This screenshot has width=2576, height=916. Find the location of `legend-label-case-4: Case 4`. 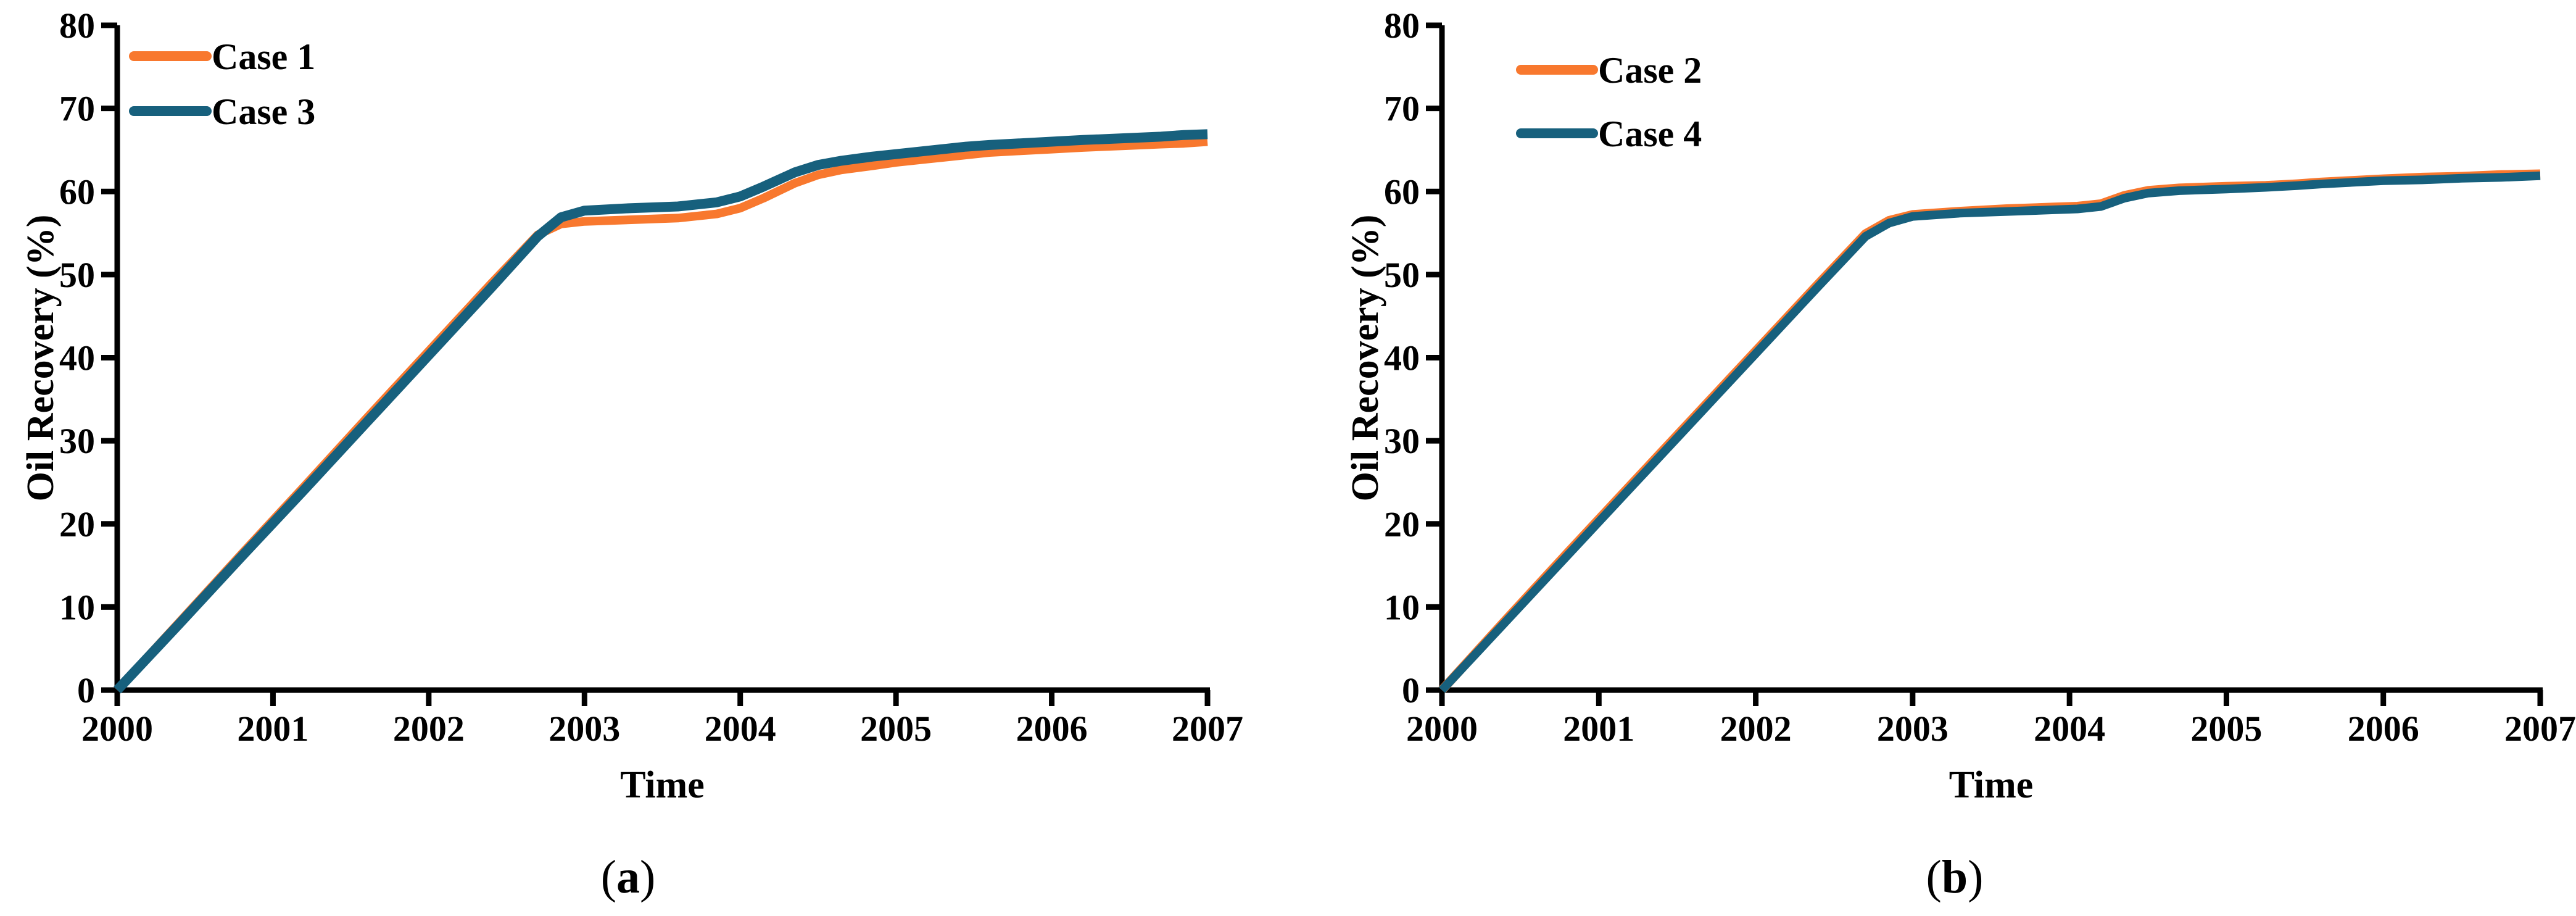

legend-label-case-4: Case 4 is located at coordinates (1650, 134).